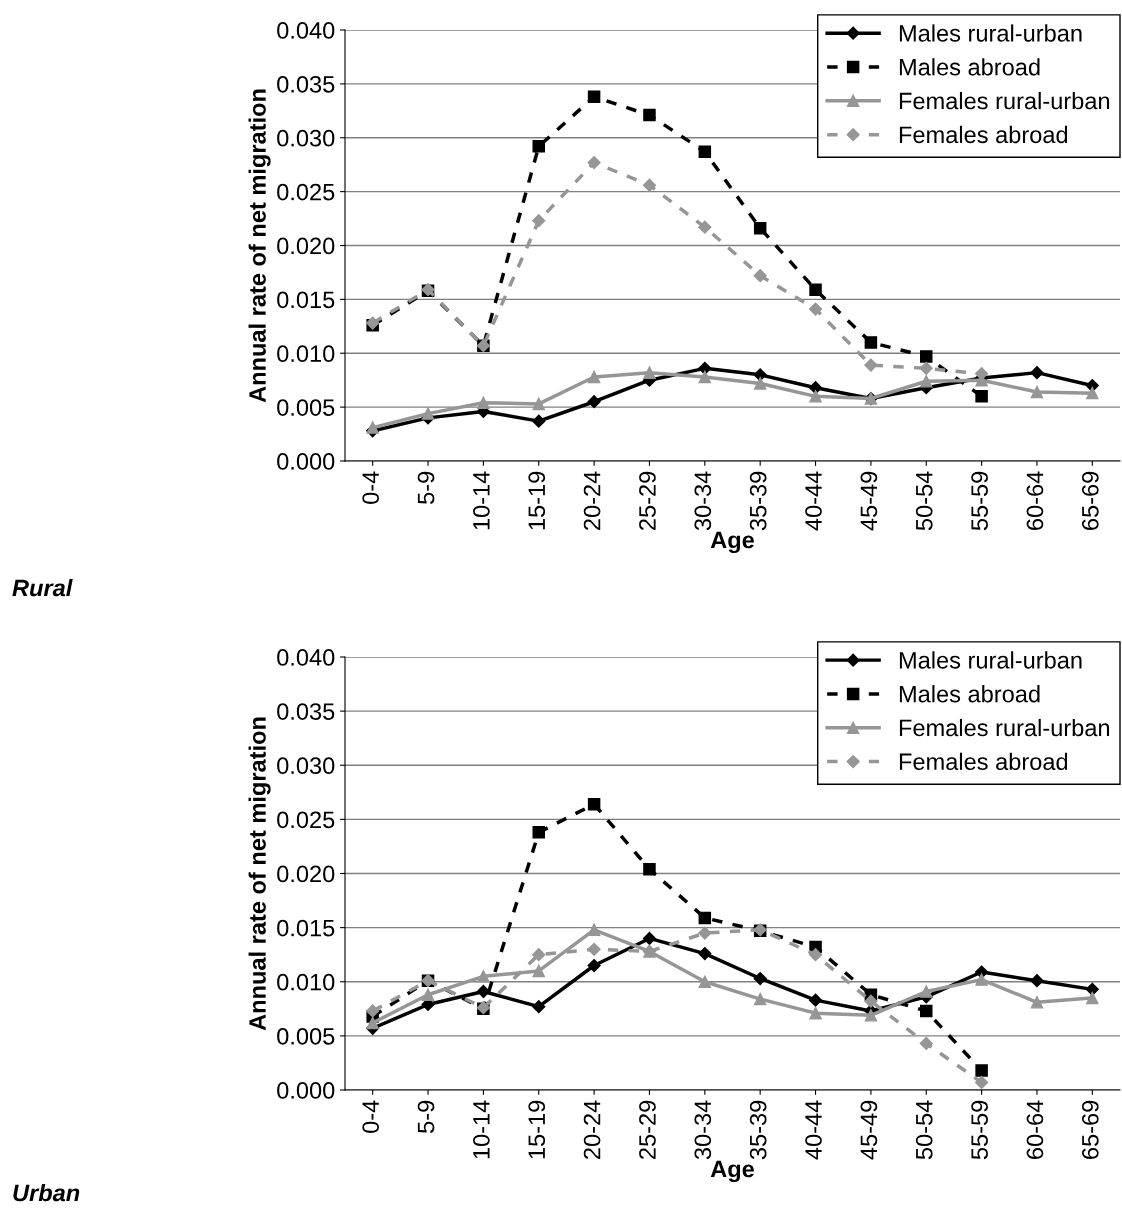 This screenshot has width=1122, height=1212. I want to click on text: Rural, so click(42, 587).